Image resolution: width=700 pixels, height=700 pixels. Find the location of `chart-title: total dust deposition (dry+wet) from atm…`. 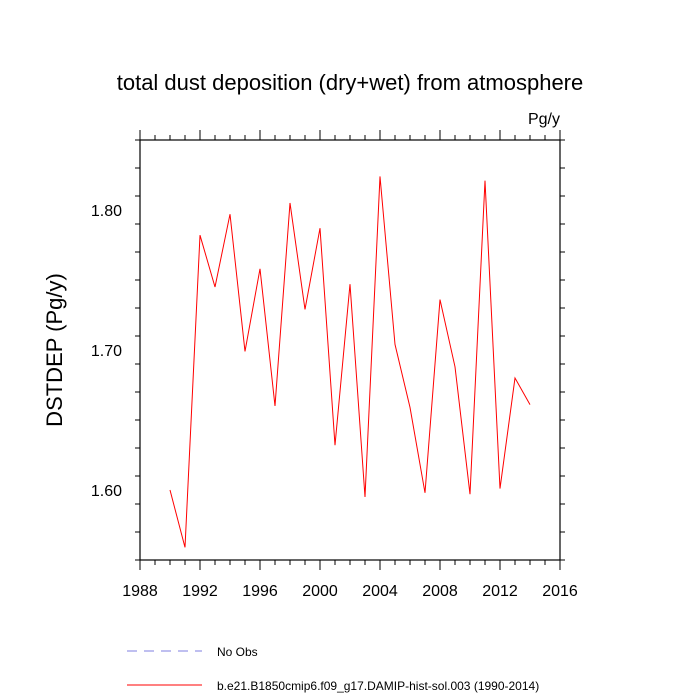

chart-title: total dust deposition (dry+wet) from atm… is located at coordinates (350, 82).